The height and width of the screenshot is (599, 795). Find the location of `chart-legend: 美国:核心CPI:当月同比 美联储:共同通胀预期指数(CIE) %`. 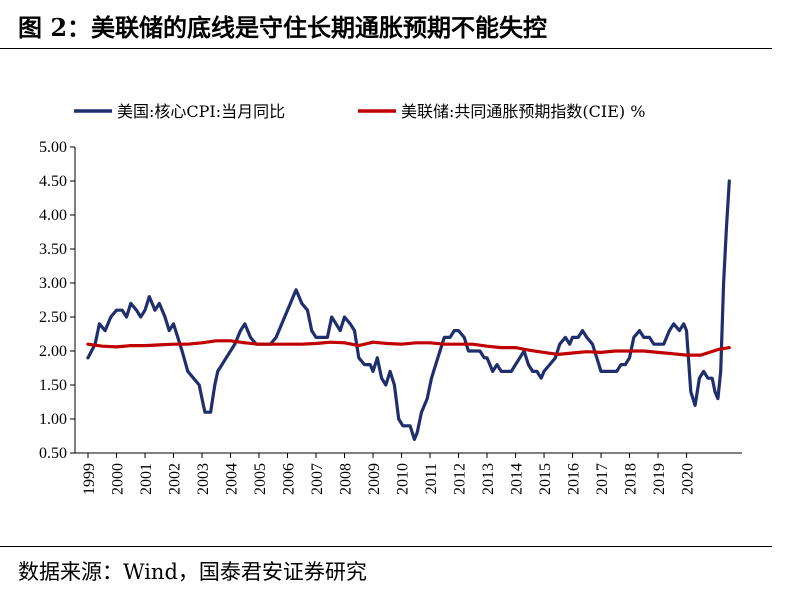

chart-legend: 美国:核心CPI:当月同比 美联储:共同通胀预期指数(CIE) % is located at coordinates (359, 111).